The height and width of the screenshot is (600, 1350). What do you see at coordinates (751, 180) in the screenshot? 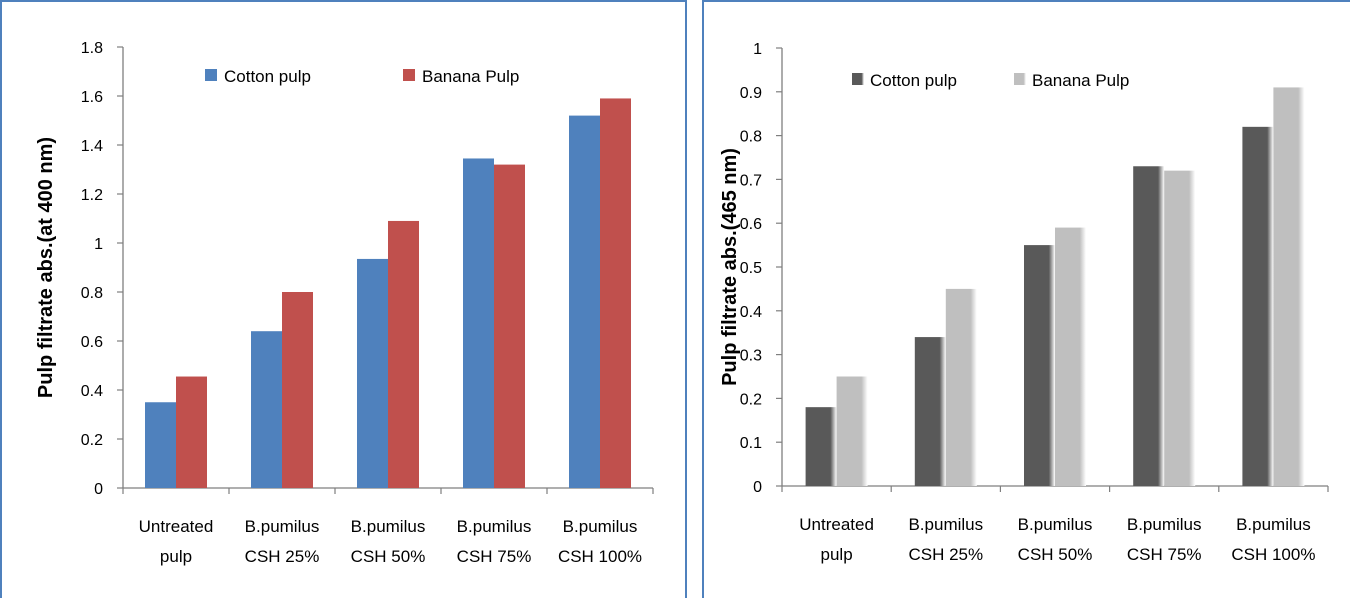
I see `y-tick-label: 0.7` at bounding box center [751, 180].